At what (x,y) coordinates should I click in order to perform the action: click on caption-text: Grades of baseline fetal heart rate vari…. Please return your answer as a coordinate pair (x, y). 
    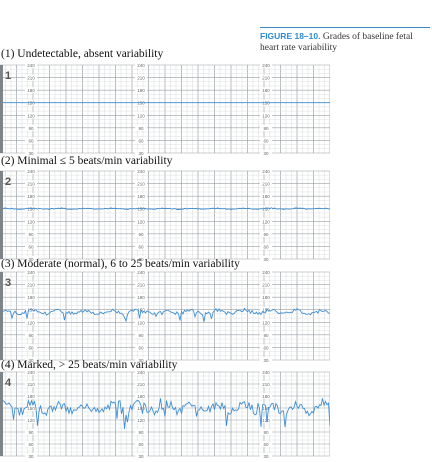
    Looking at the image, I should click on (336, 42).